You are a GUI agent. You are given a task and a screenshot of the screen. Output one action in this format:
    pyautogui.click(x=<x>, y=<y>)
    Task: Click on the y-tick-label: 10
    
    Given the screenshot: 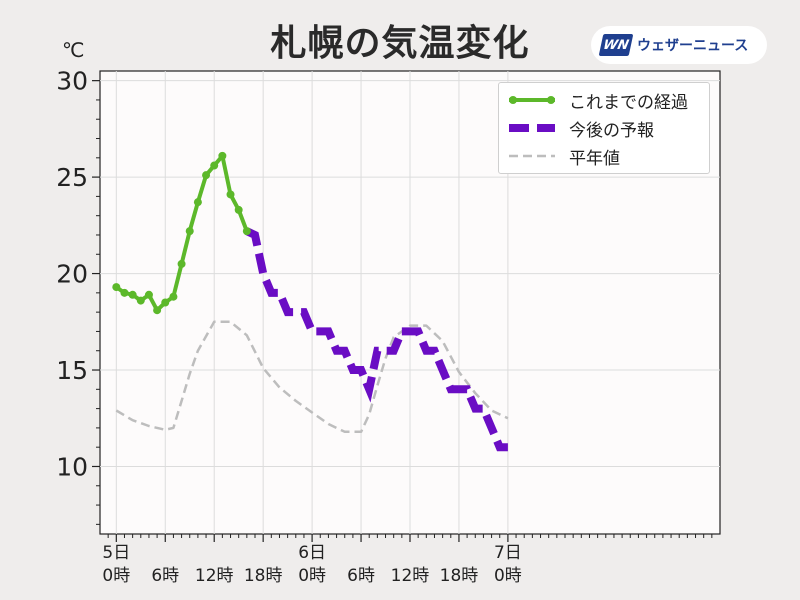 What is the action you would take?
    pyautogui.click(x=72, y=466)
    